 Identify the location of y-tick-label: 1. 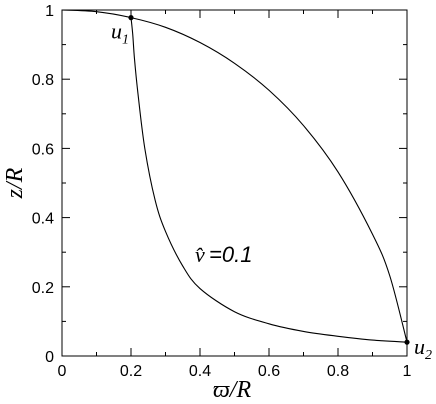
(49, 11).